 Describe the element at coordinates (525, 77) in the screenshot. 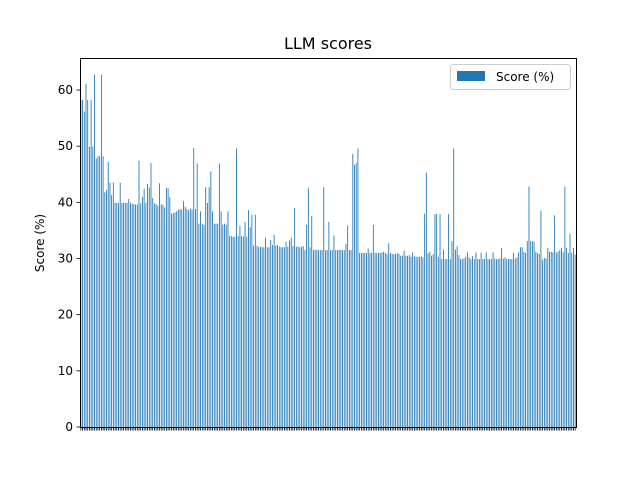

I see `legend-label: Score (%)` at that location.